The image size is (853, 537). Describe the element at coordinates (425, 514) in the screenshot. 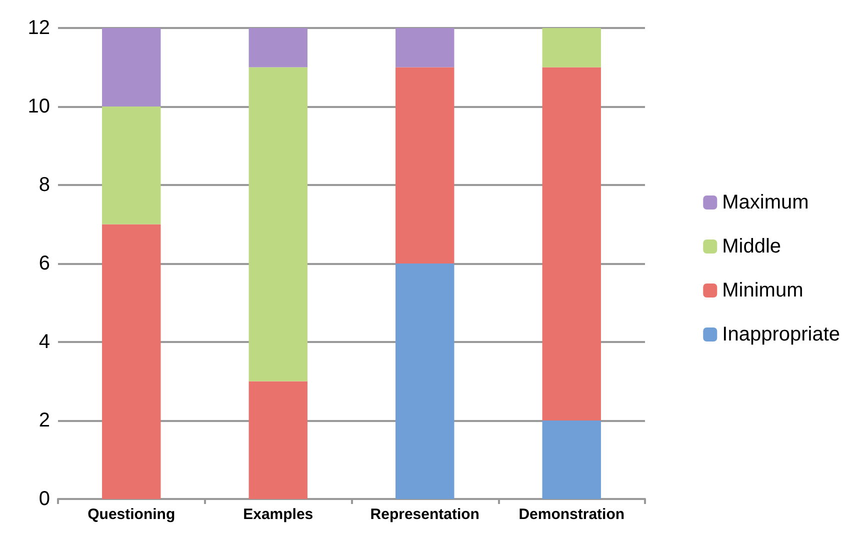

I see `x-tick-label: Representation` at that location.